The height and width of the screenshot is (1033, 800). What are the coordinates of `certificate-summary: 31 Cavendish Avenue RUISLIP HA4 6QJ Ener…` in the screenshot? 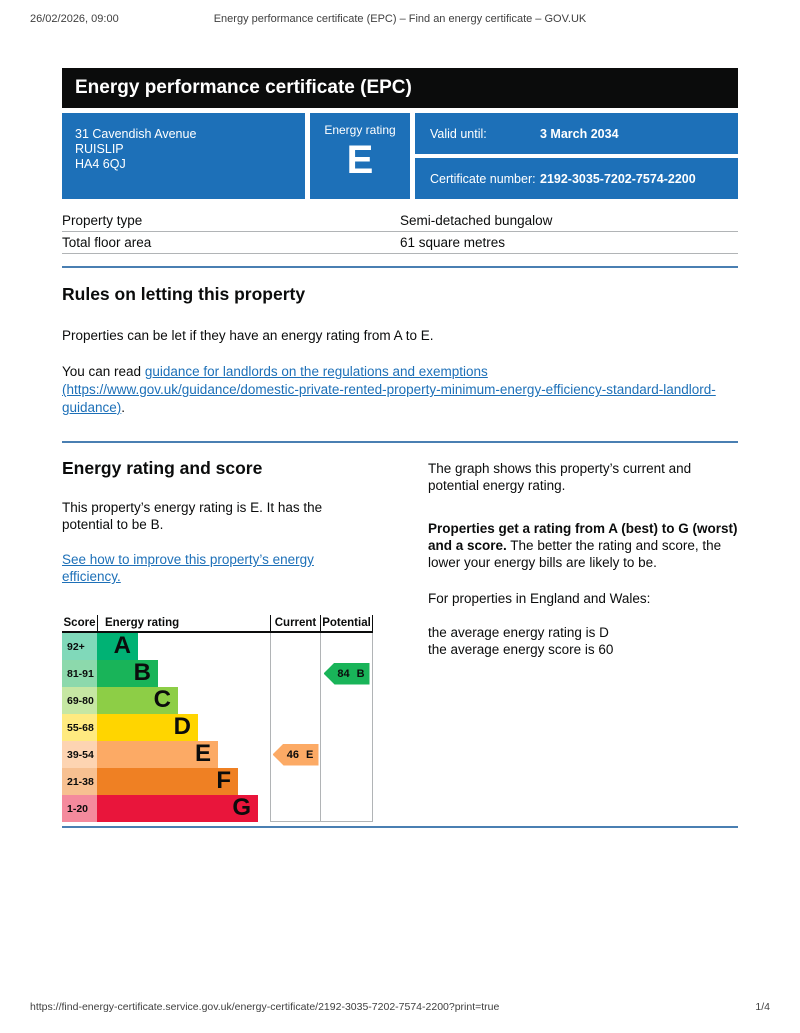 It's located at (400, 156).